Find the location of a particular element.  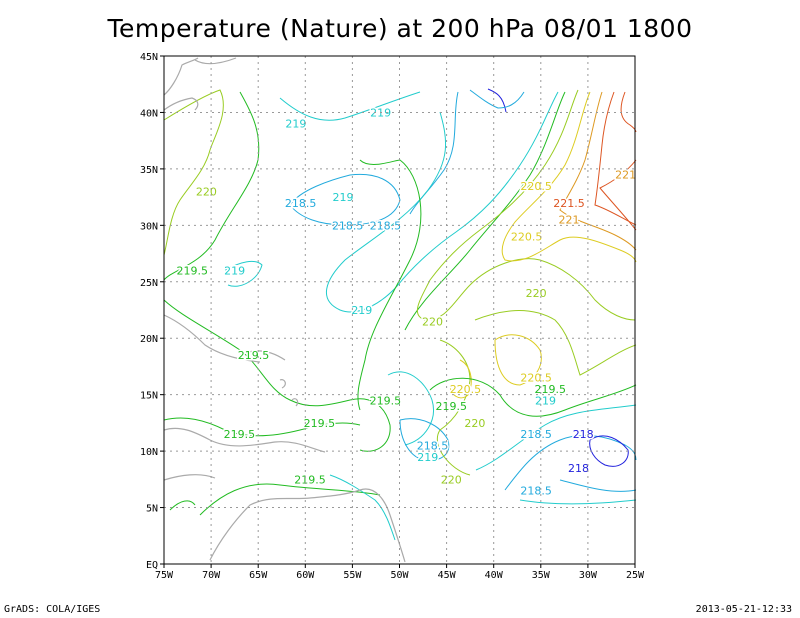

x-tick-label: 25W is located at coordinates (635, 575).